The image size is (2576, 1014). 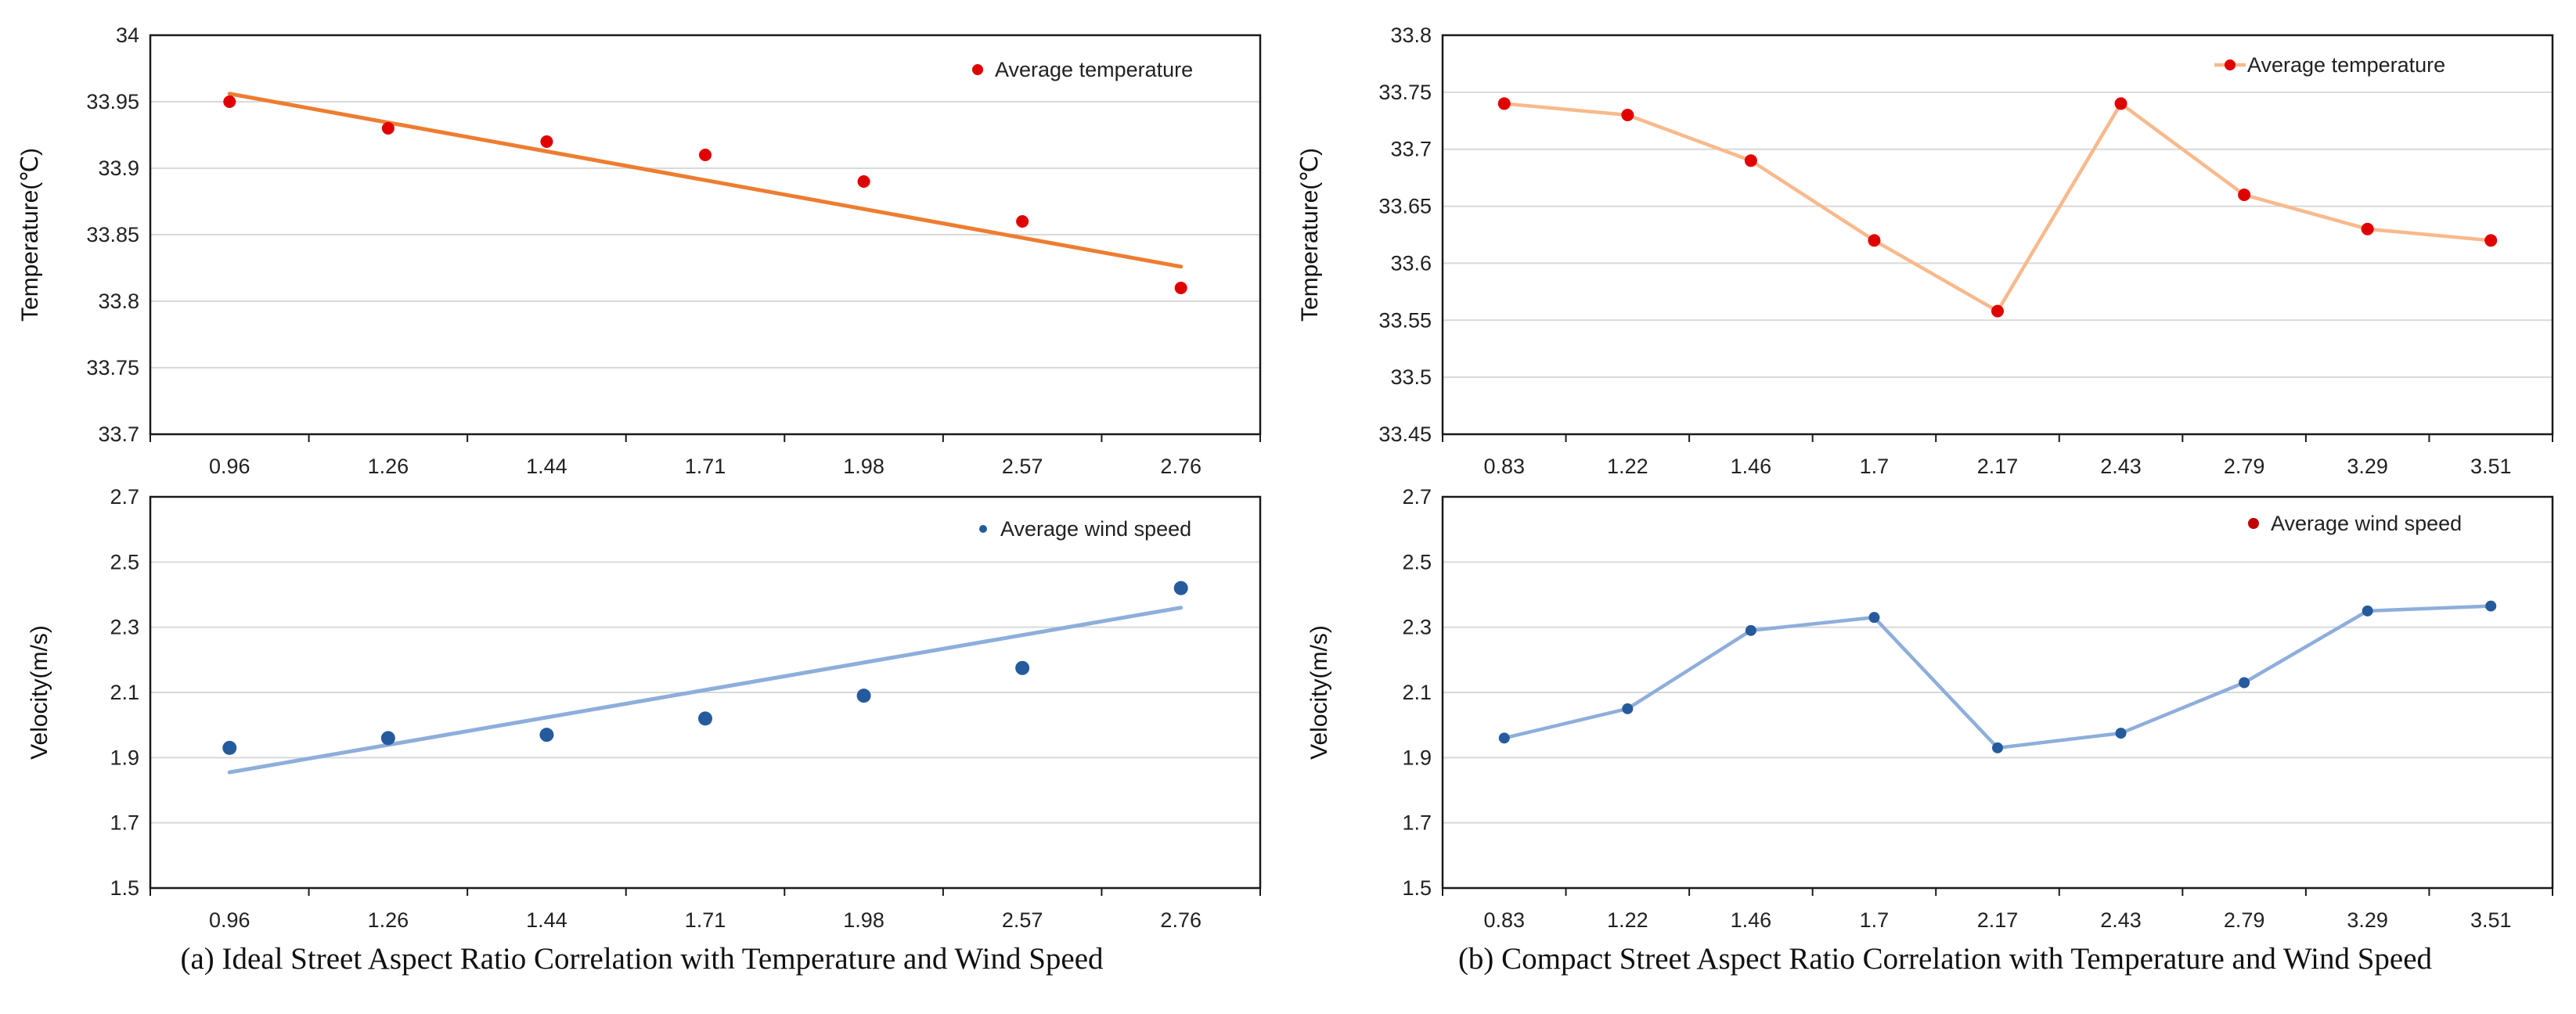 I want to click on y-tick-label: 33.55, so click(x=1405, y=320).